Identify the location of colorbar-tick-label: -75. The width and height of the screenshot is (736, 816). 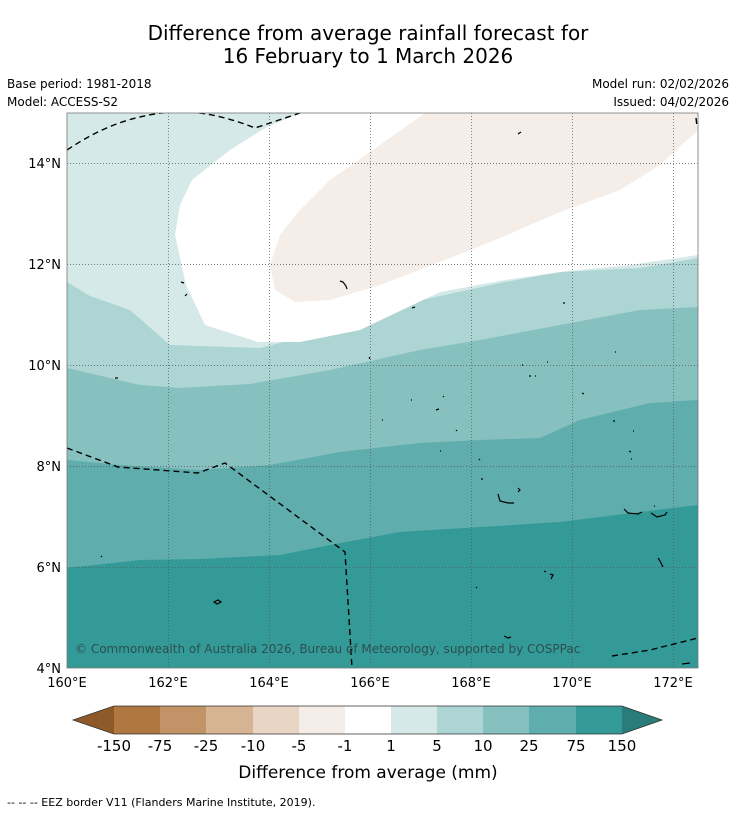
(160, 746).